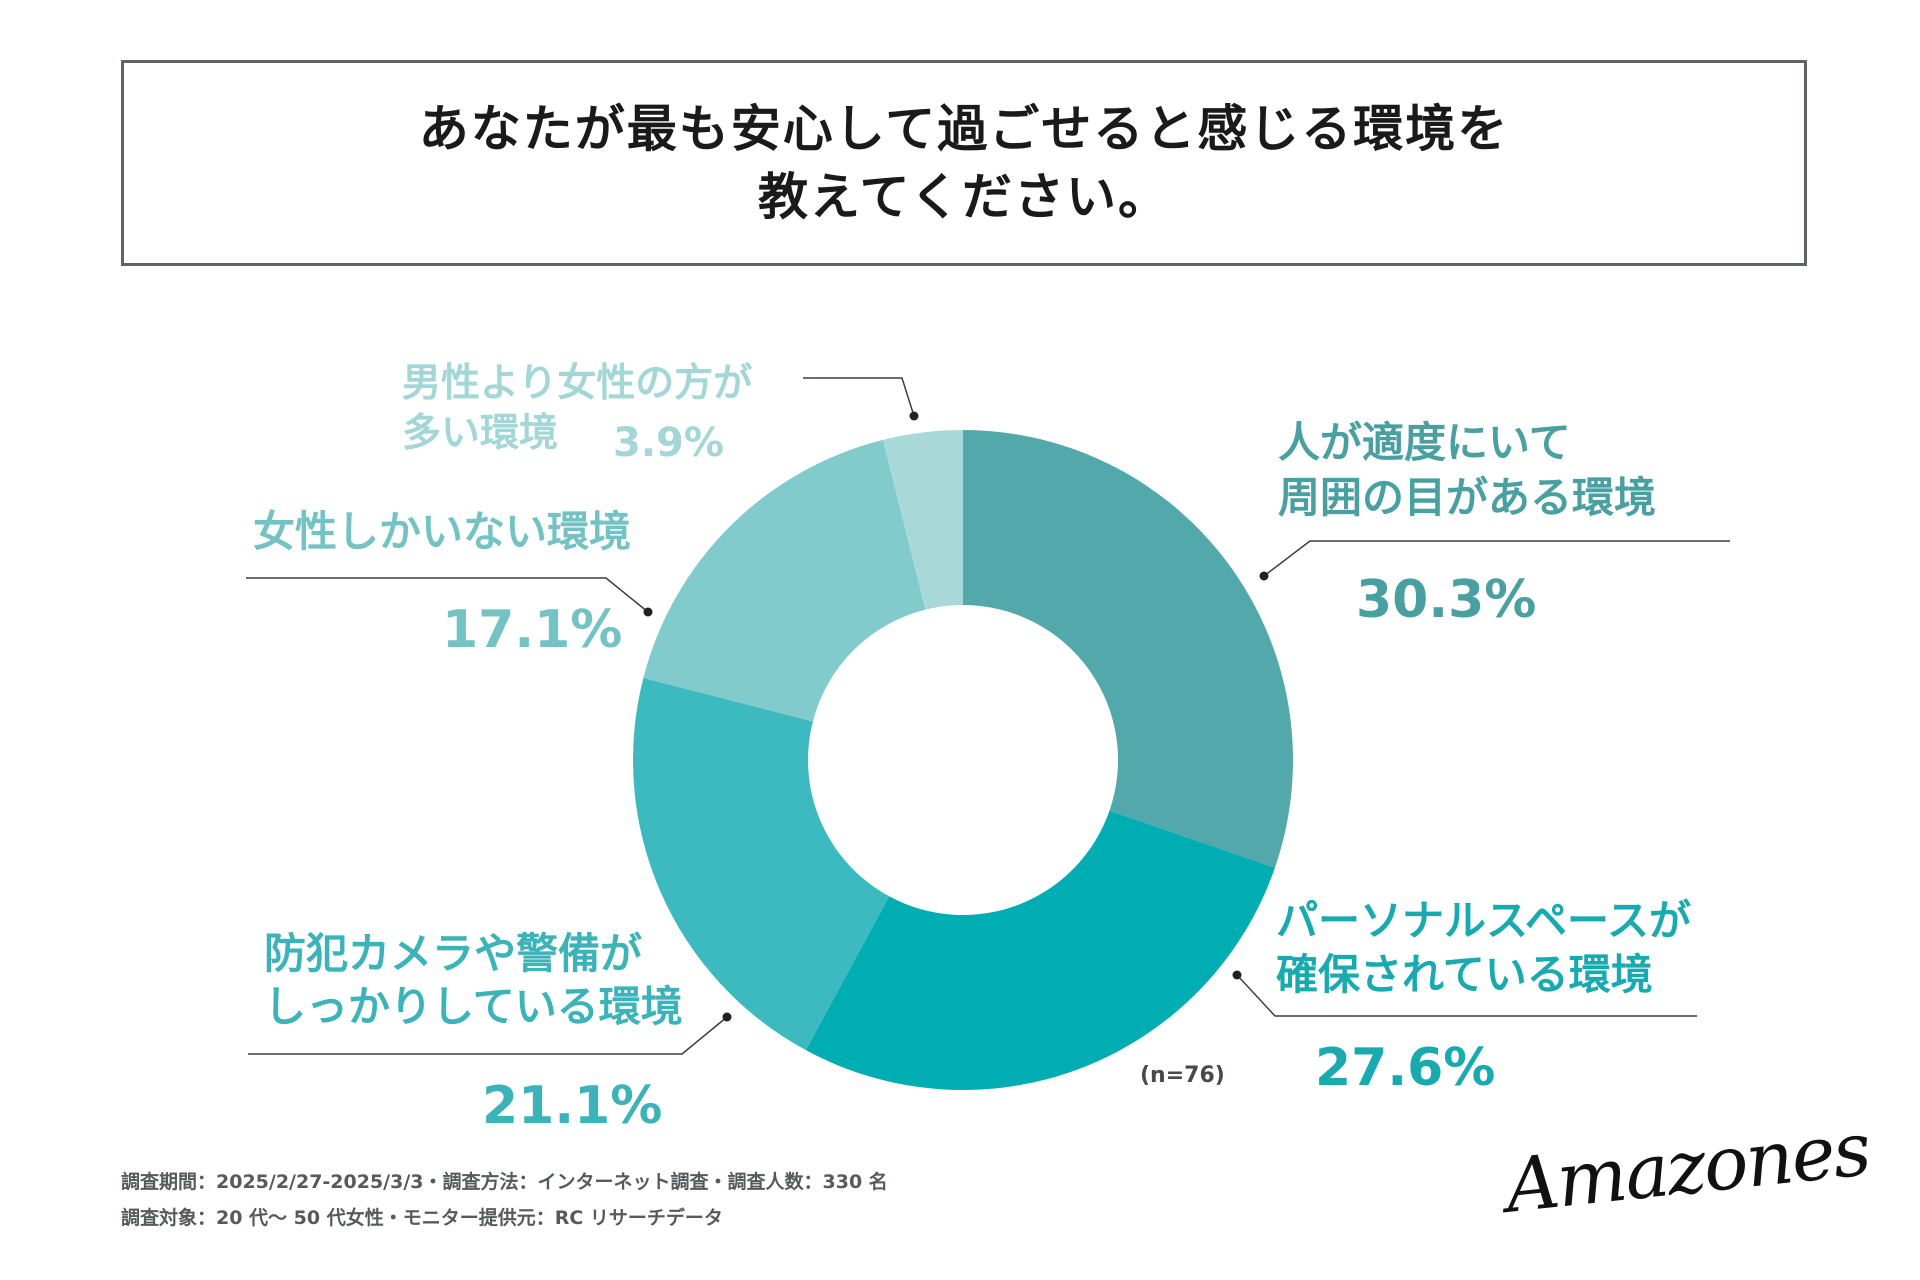 The image size is (1920, 1280). What do you see at coordinates (1483, 920) in the screenshot?
I see `slice-label-2-line-1: パーソナルスペースが` at bounding box center [1483, 920].